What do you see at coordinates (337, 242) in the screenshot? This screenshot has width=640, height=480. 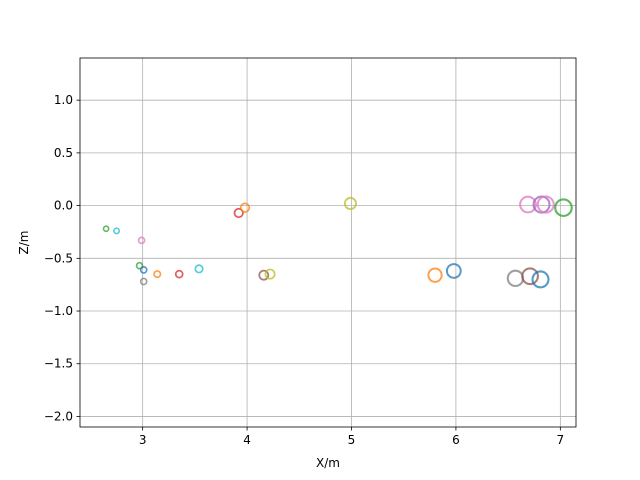 I see `data-points` at bounding box center [337, 242].